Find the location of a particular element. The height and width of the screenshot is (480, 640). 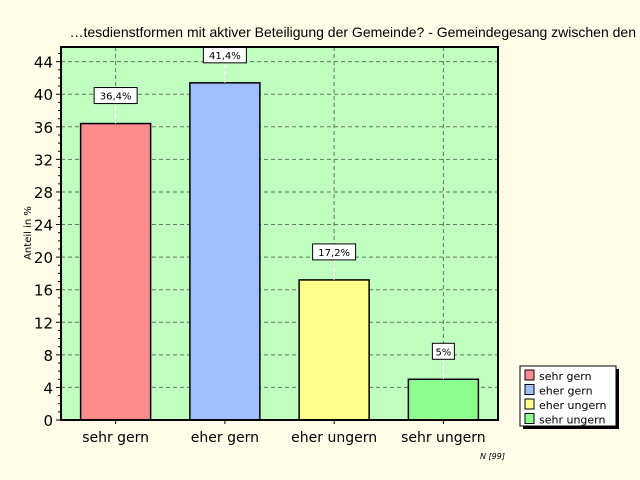

y-tick-label: 28 is located at coordinates (43, 193).